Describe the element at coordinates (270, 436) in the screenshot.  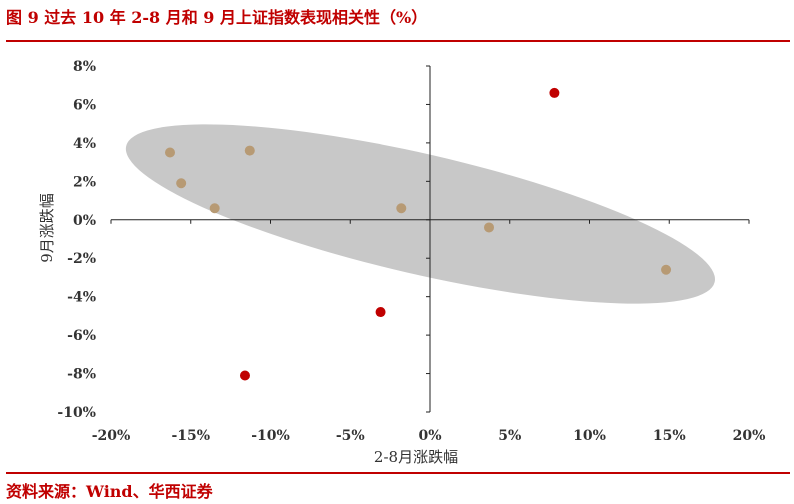
I see `x-tick-label: -10%` at that location.